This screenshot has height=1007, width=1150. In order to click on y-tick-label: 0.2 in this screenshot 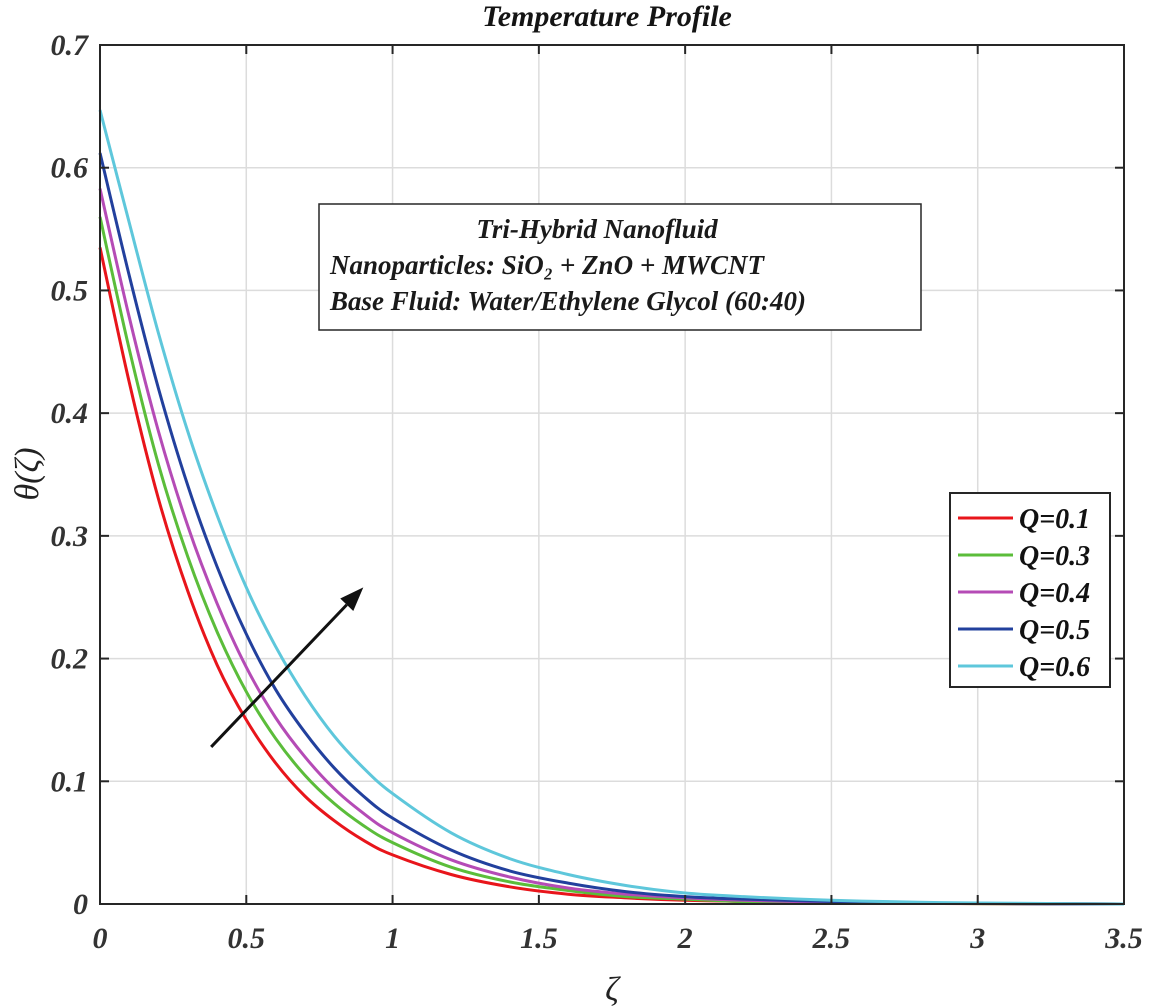, I will do `click(70, 659)`.